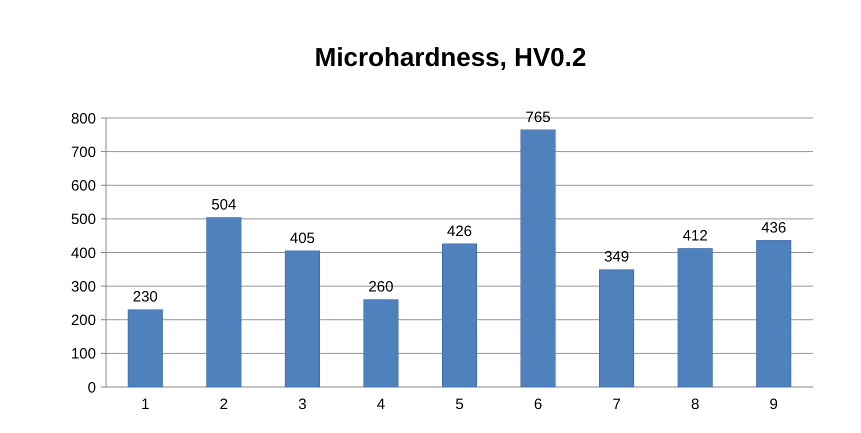  I want to click on y-tick-label: 700, so click(83, 152).